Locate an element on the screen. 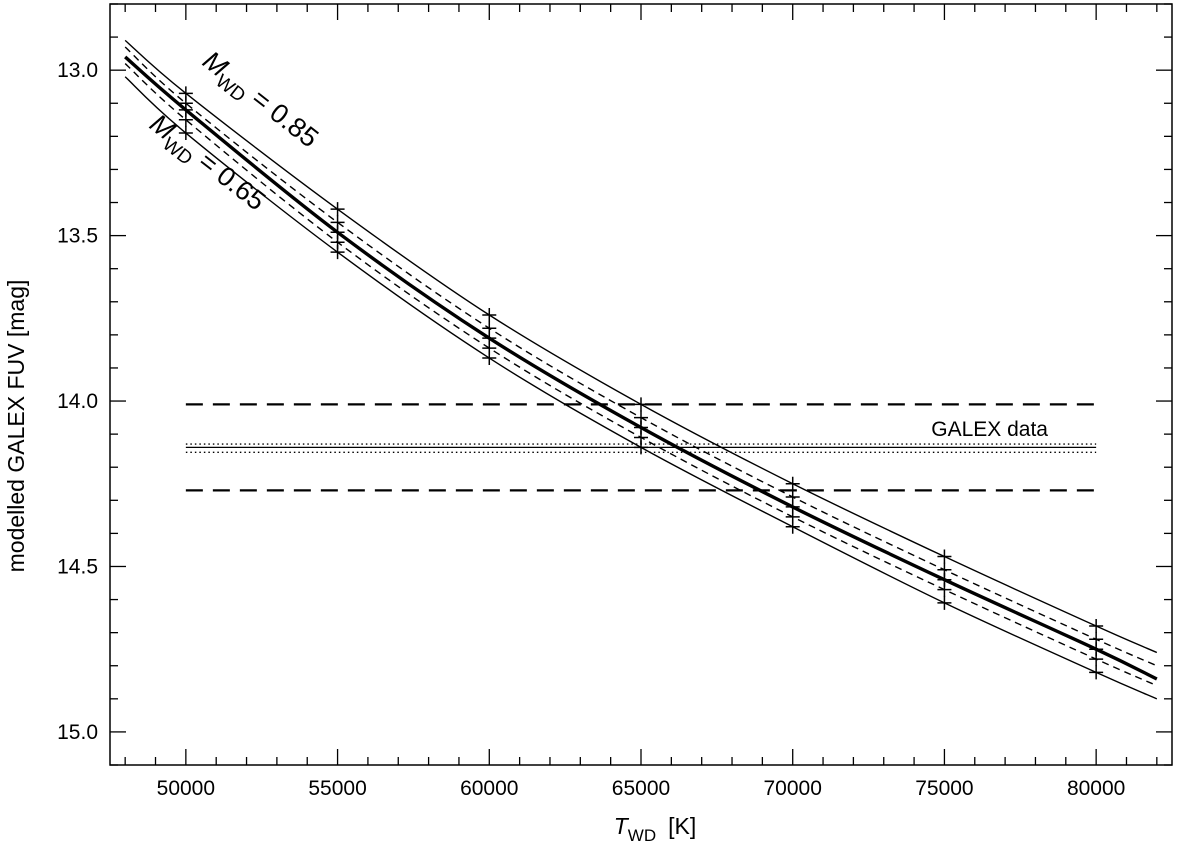  y-tick-label: 13.0 is located at coordinates (77, 70).